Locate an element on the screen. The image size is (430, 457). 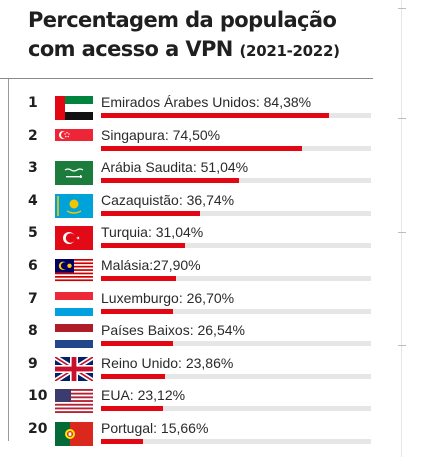
bar-row: 2 Singapura: 74,50% is located at coordinates (190, 143).